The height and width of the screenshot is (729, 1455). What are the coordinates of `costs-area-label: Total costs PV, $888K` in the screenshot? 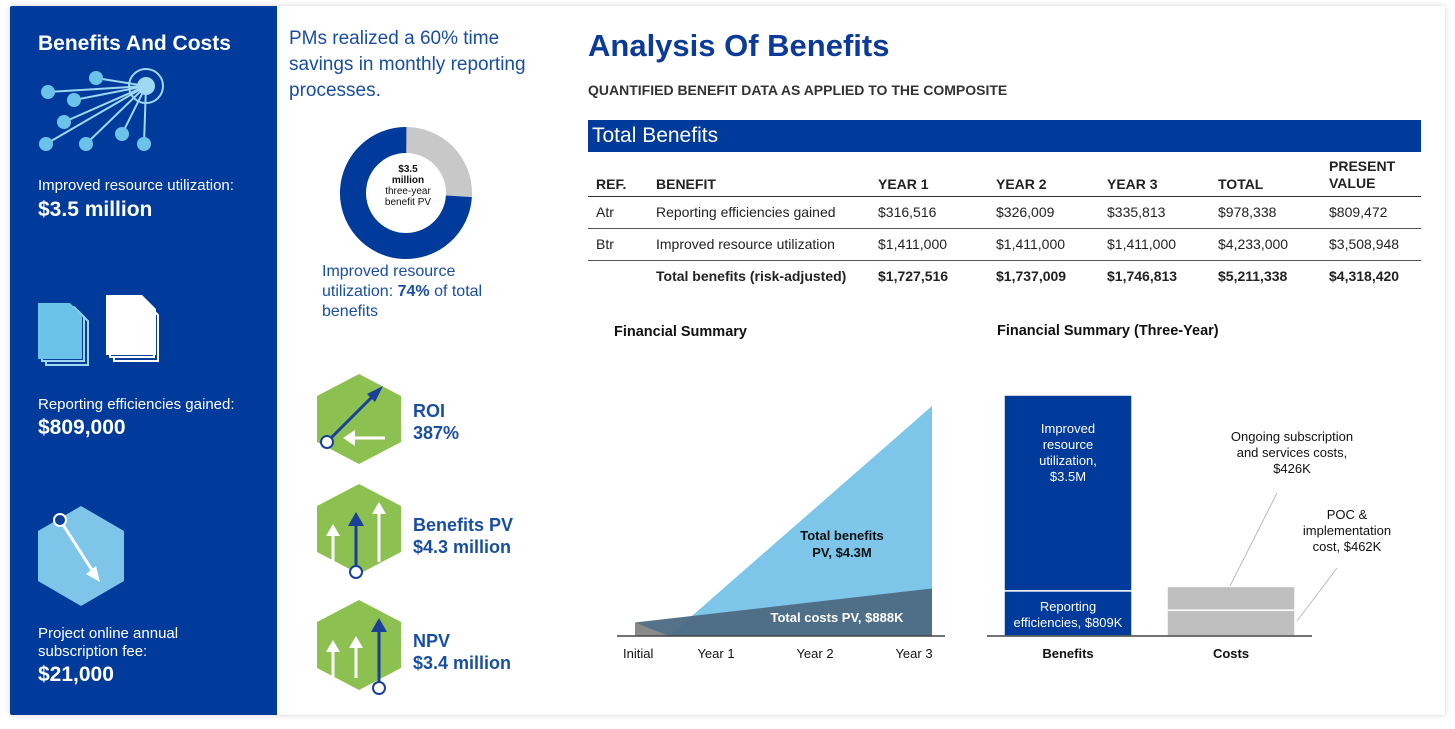 It's located at (838, 617).